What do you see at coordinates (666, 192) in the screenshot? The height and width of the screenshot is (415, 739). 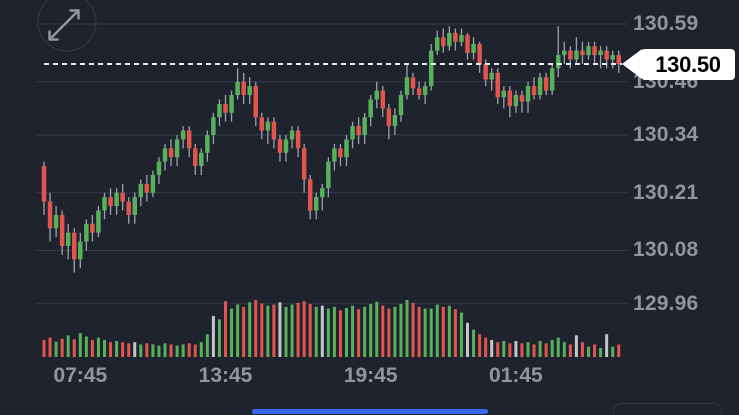 I see `price-axis-label: 130.21` at bounding box center [666, 192].